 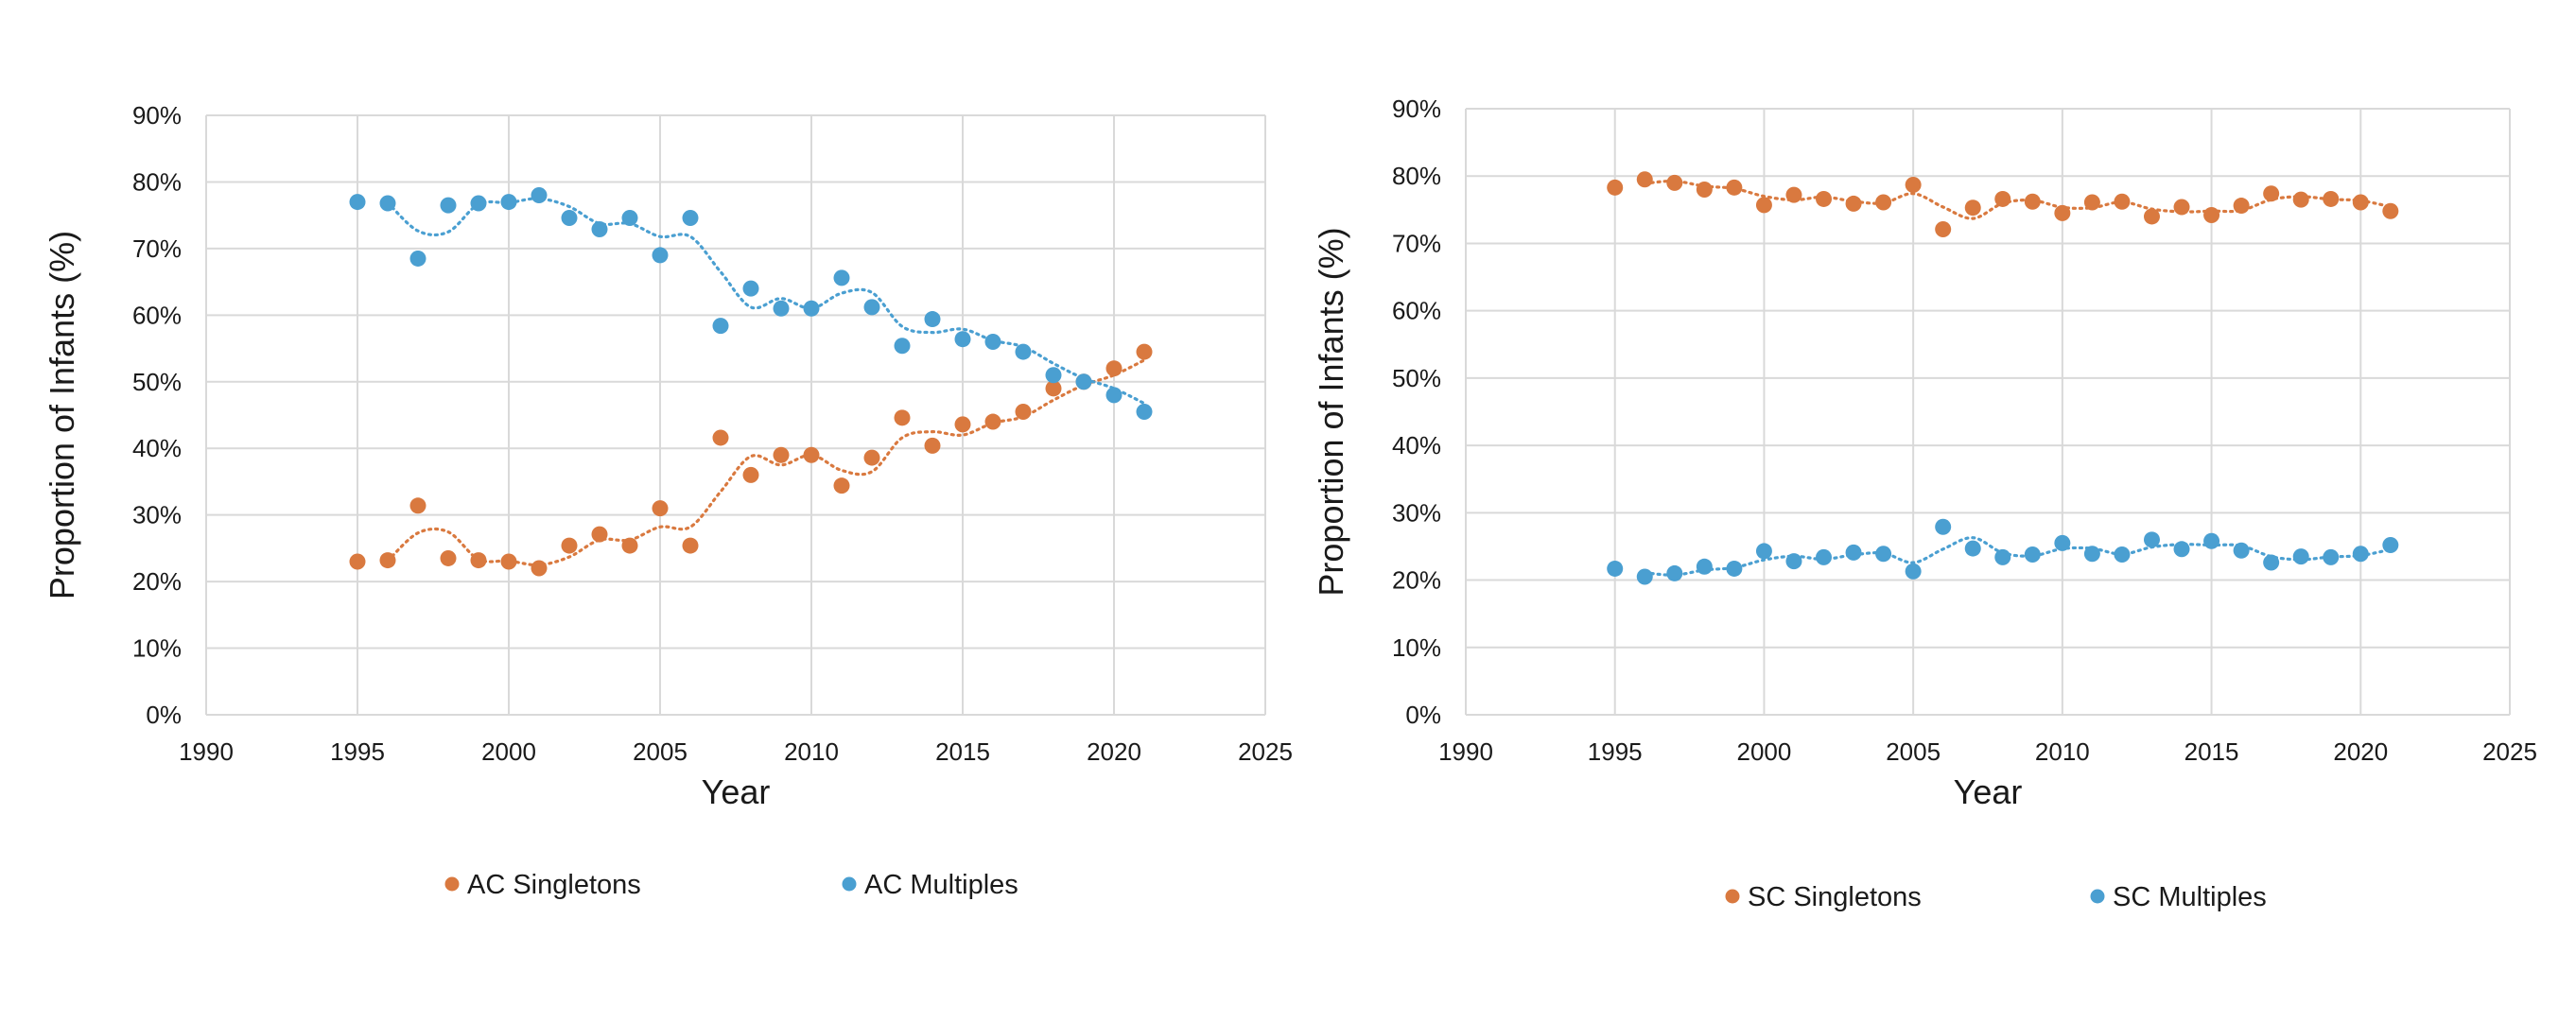 I want to click on y-axis-title: Proportion of Infants (%), so click(x=62, y=415).